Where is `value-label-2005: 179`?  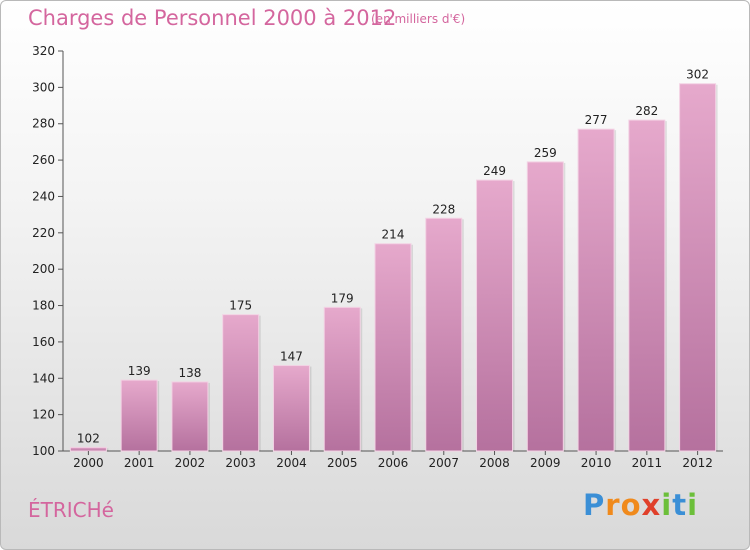
value-label-2005: 179 is located at coordinates (342, 298).